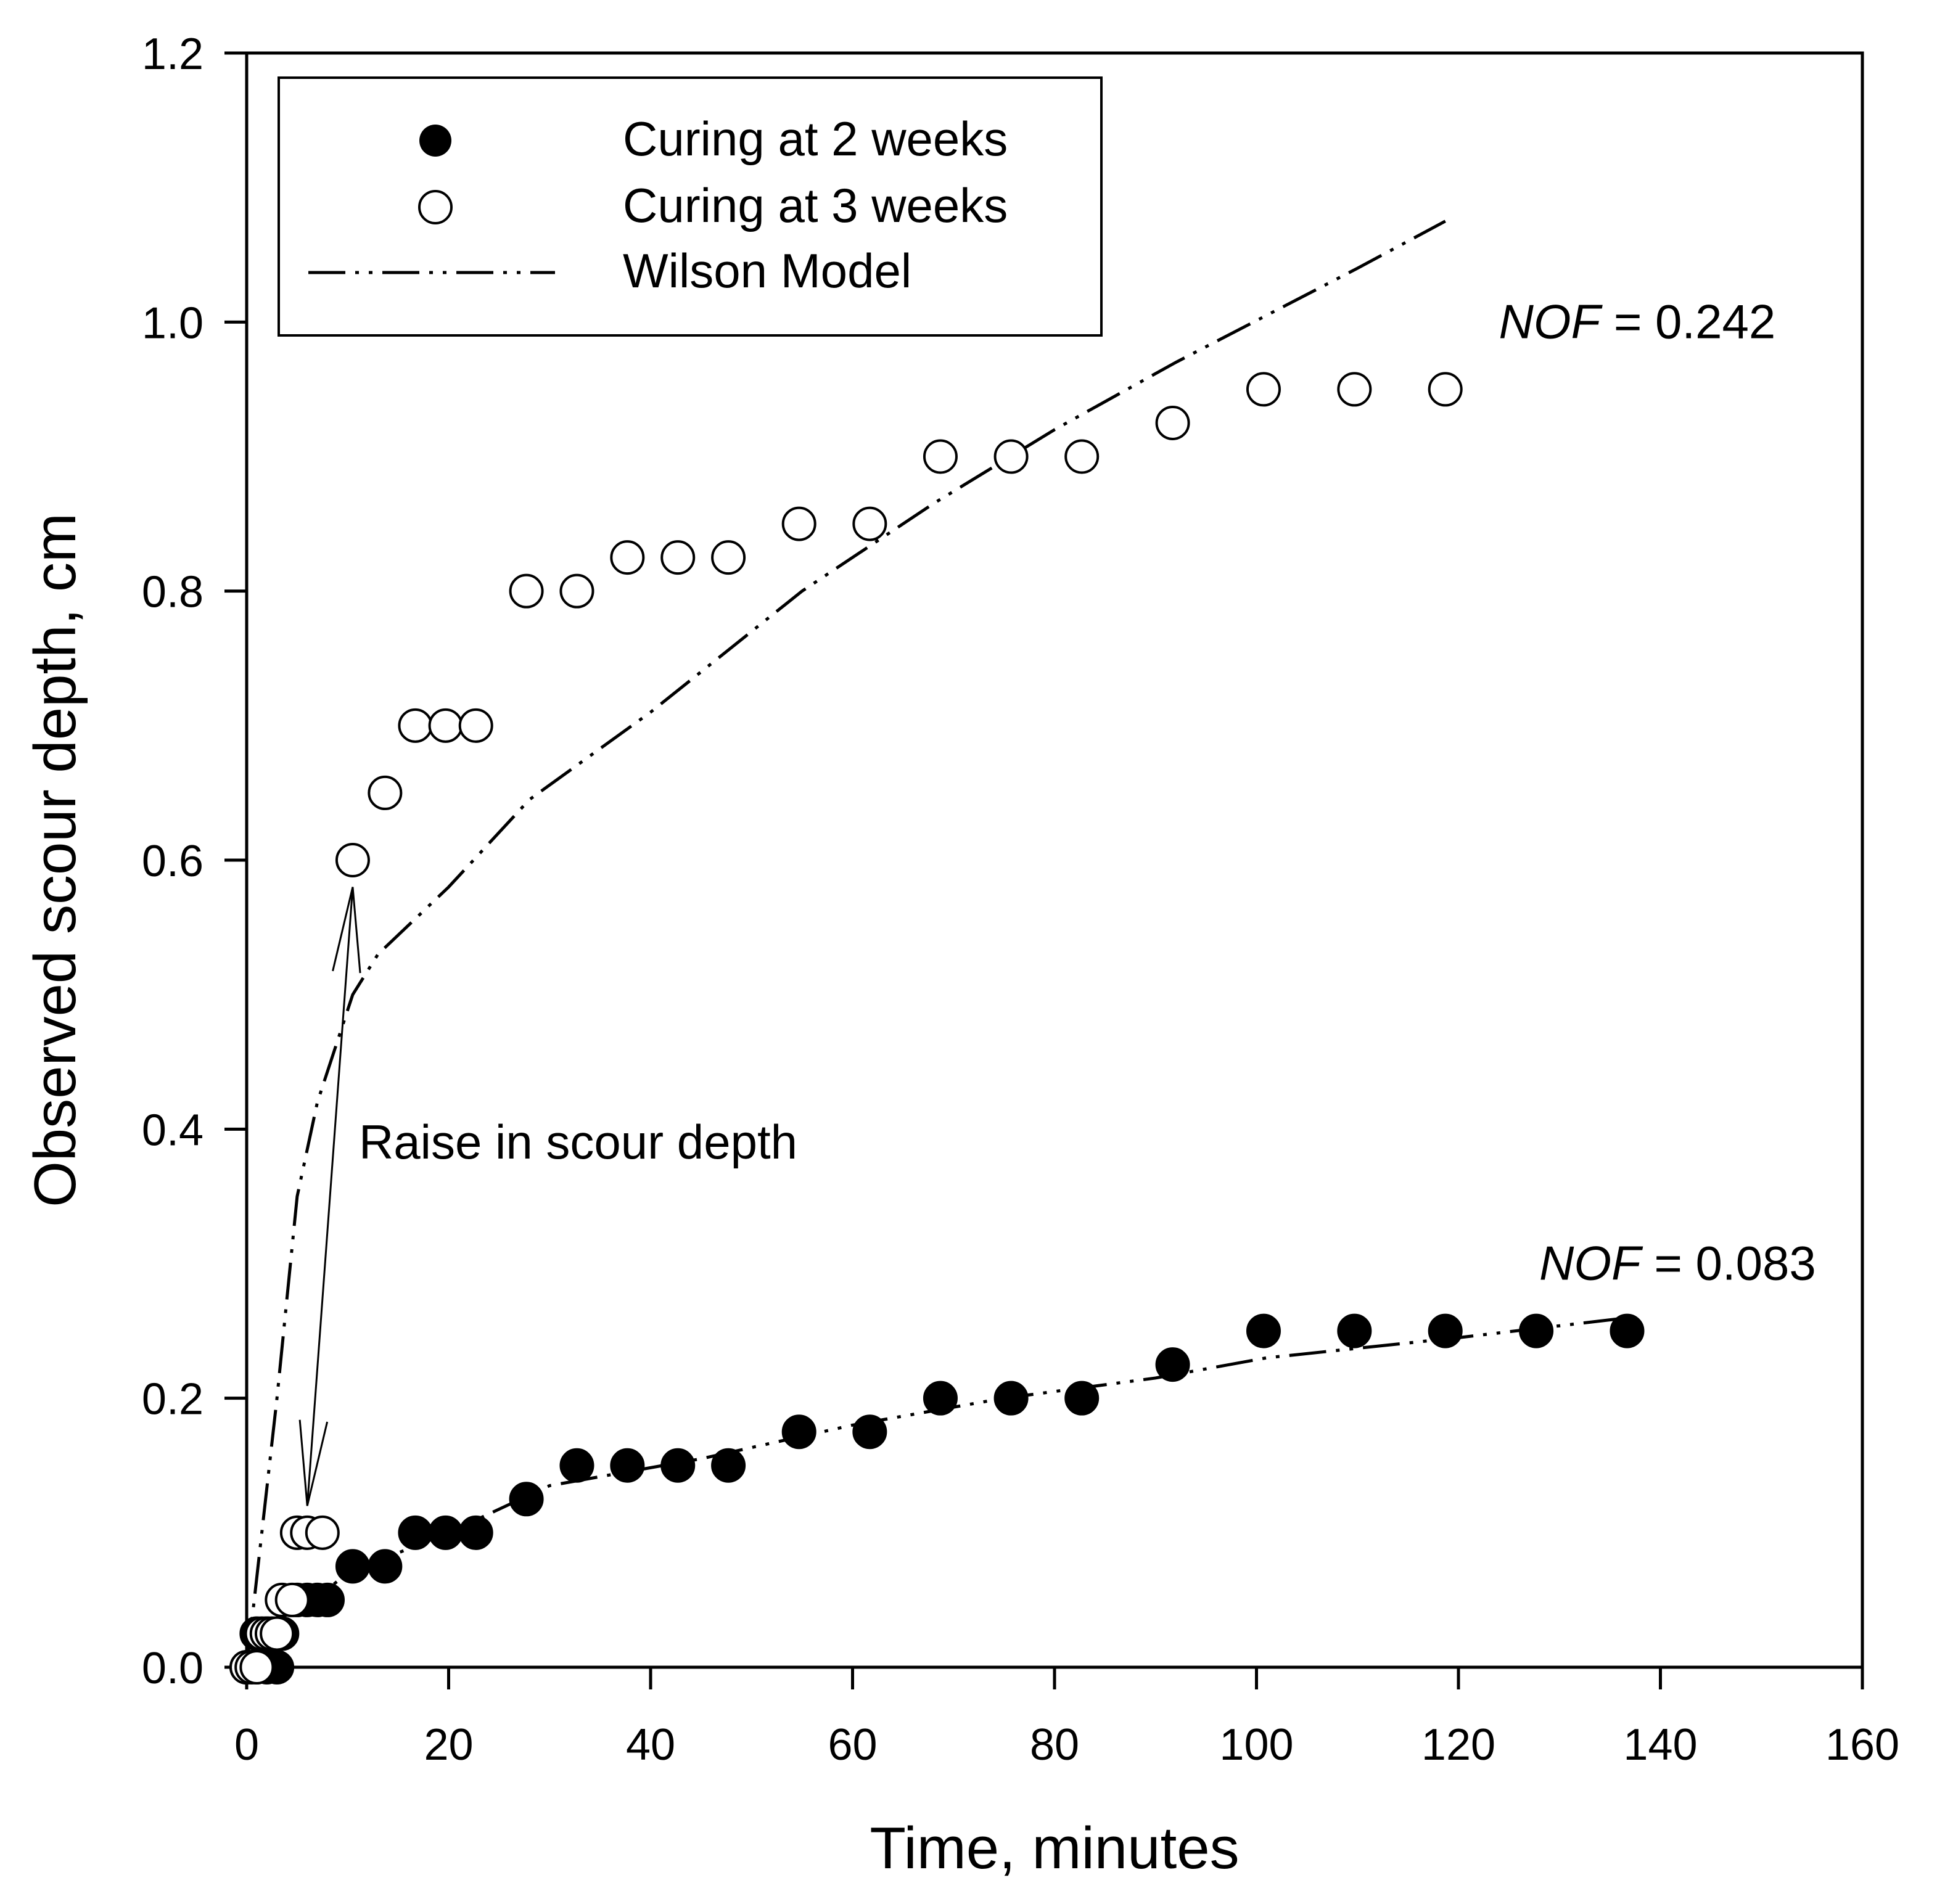  I want to click on y-tick-label: 0.8, so click(173, 592).